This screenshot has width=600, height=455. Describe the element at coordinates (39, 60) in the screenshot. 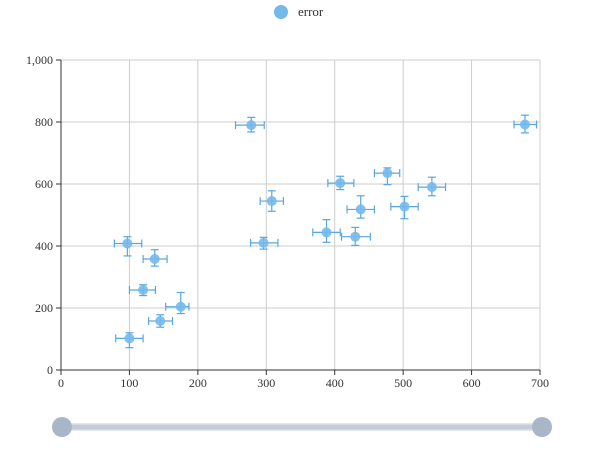

I see `y-tick-label: 1,000` at that location.